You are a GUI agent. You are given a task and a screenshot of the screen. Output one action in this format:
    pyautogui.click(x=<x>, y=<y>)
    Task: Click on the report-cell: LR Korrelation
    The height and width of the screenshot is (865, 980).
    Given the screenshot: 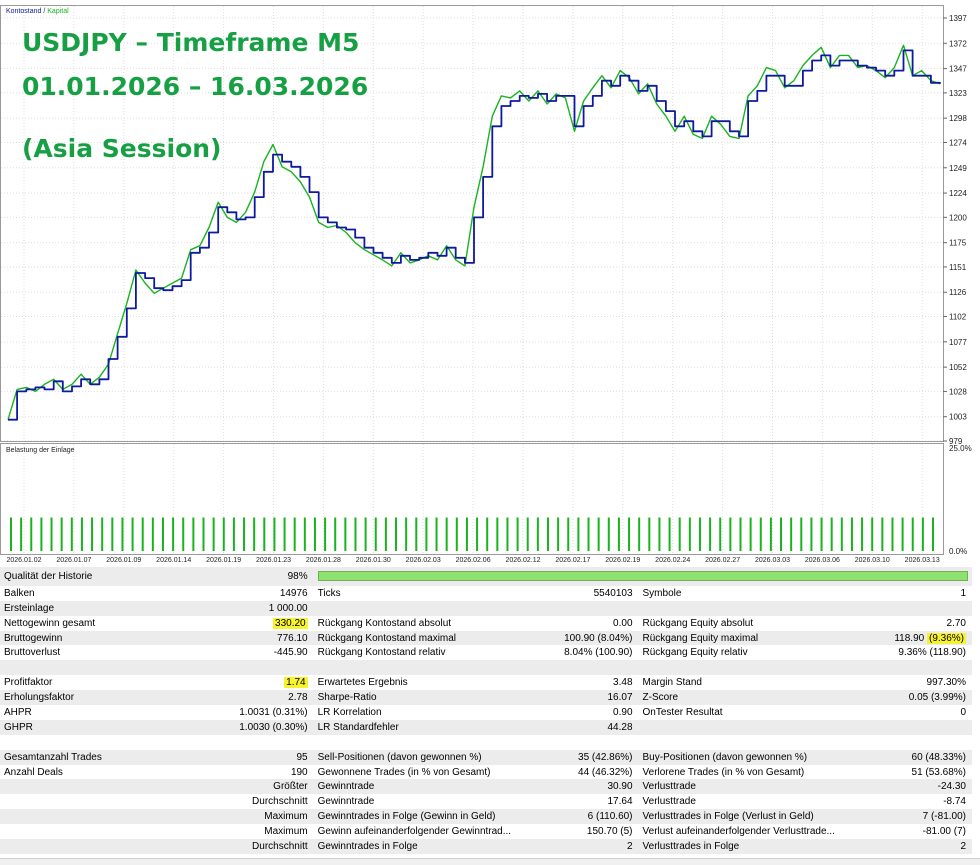 What is the action you would take?
    pyautogui.click(x=437, y=712)
    